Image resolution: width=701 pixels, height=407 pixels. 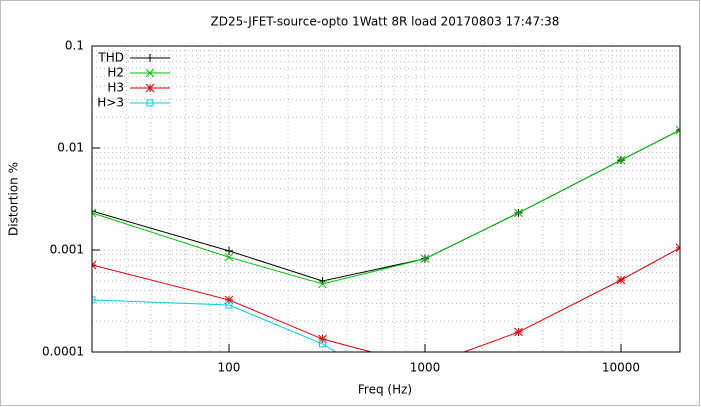 What do you see at coordinates (70, 148) in the screenshot?
I see `y-tick-label: 0.01` at bounding box center [70, 148].